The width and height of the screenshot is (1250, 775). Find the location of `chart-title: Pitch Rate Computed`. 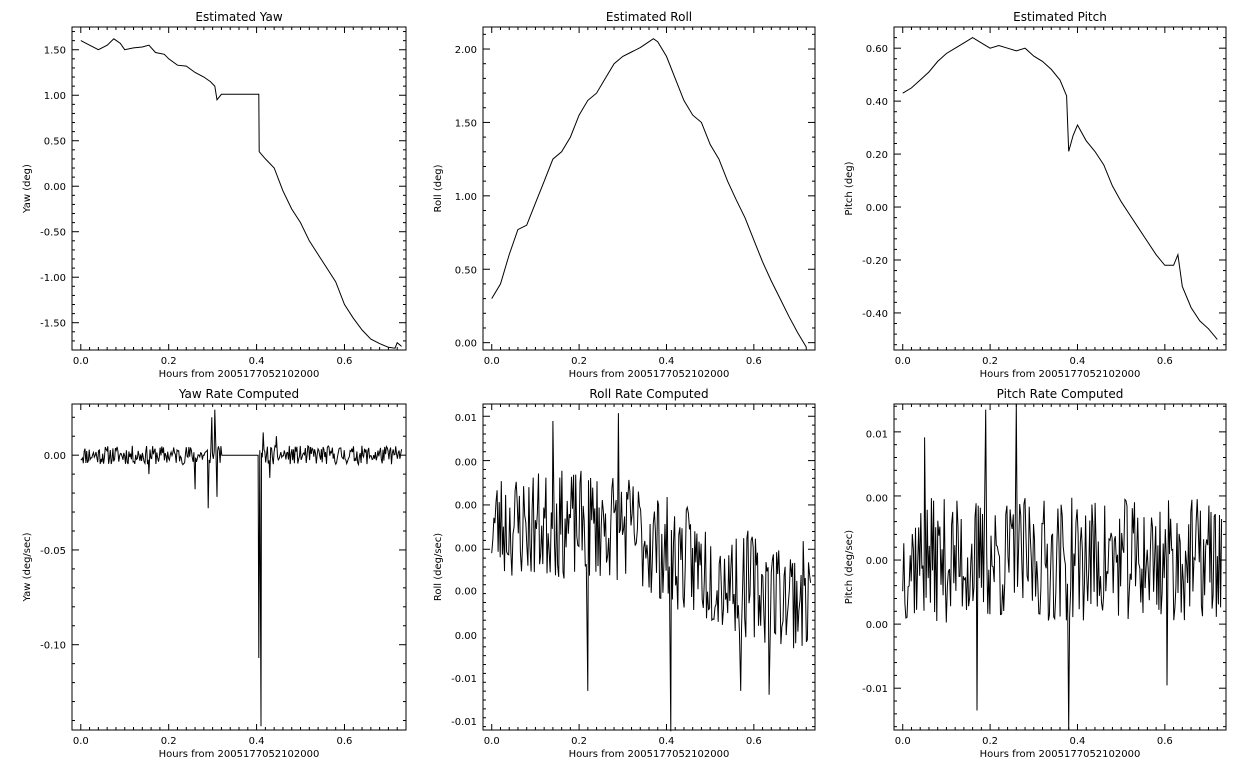

chart-title: Pitch Rate Computed is located at coordinates (1060, 394).